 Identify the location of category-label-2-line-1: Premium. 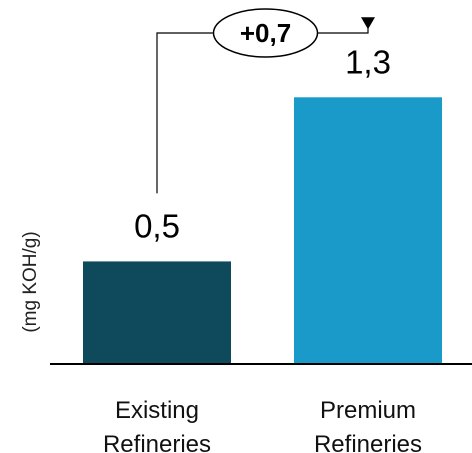
(368, 410).